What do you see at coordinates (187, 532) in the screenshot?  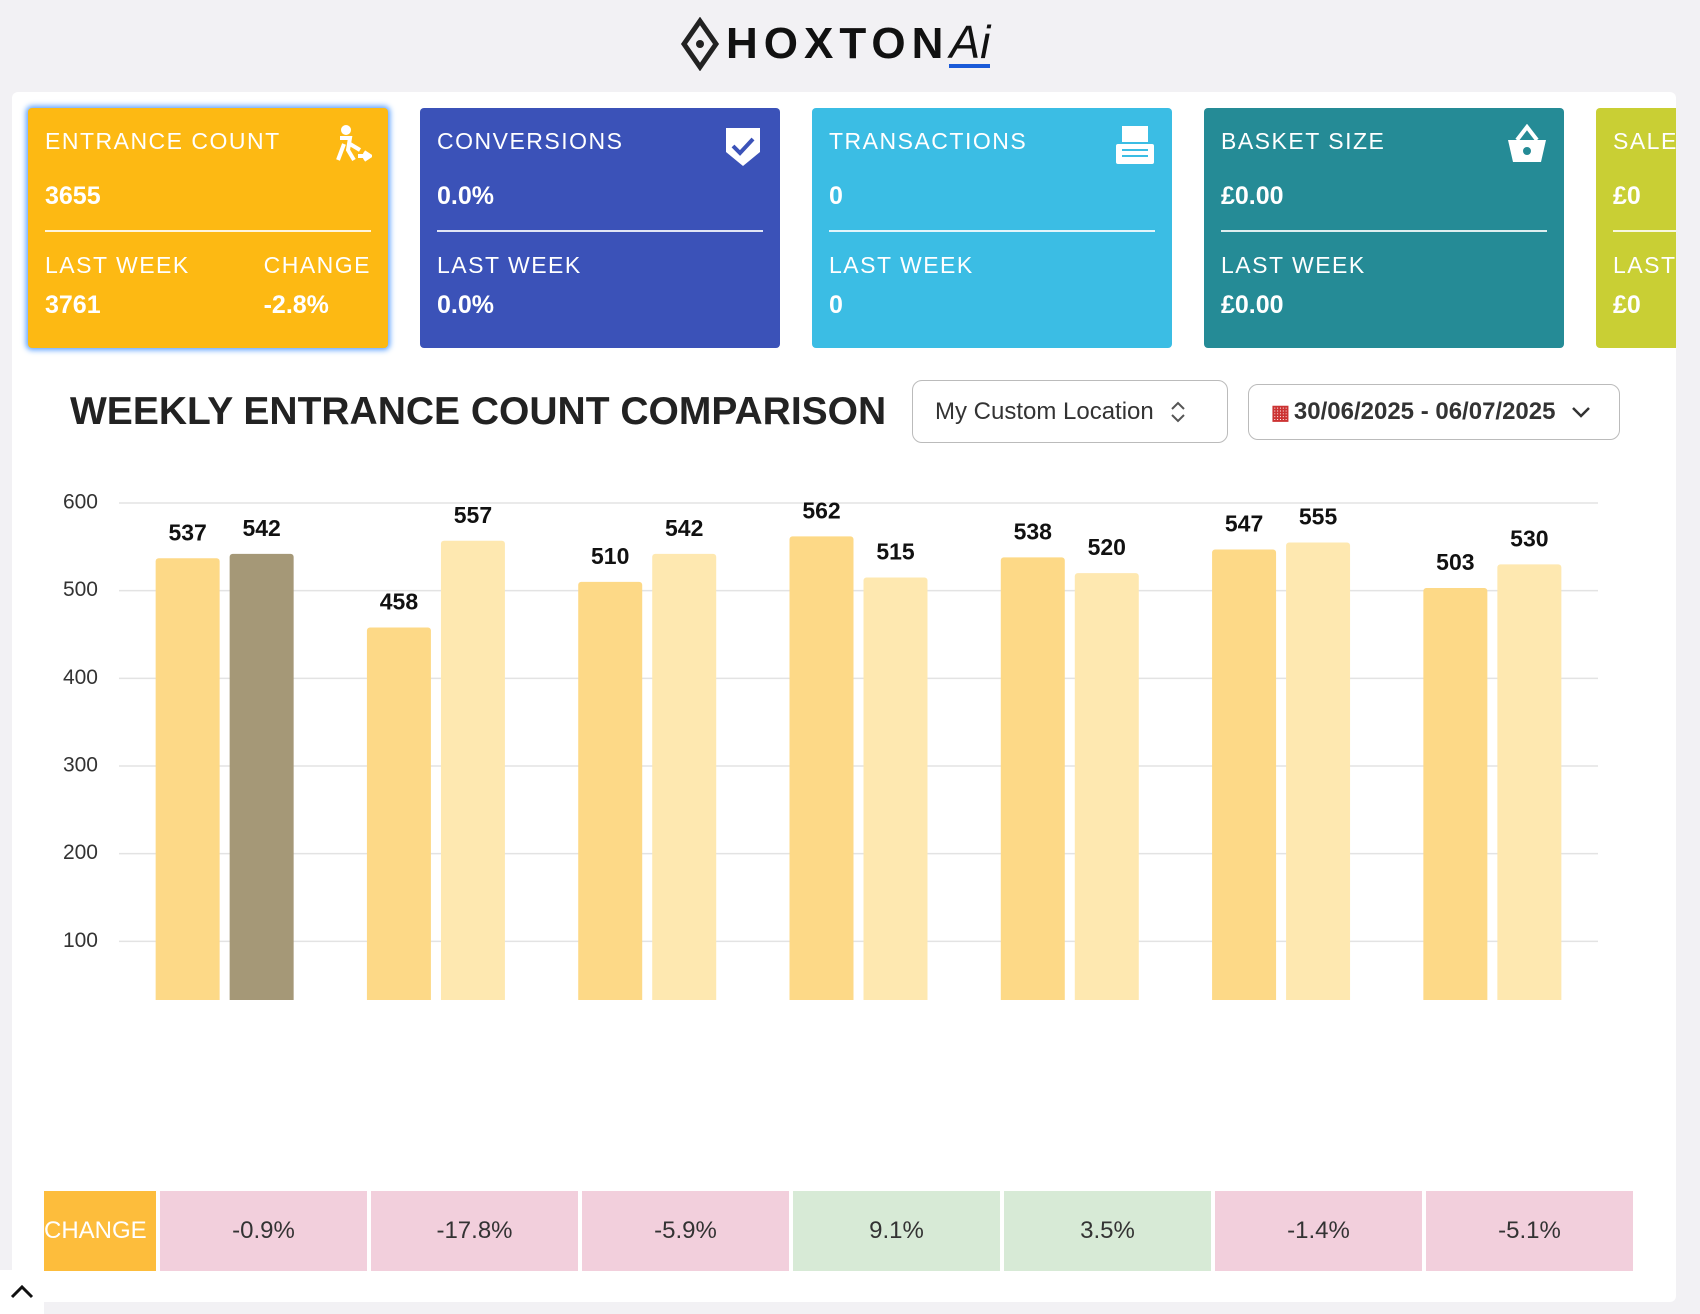 I see `value-label: 537` at bounding box center [187, 532].